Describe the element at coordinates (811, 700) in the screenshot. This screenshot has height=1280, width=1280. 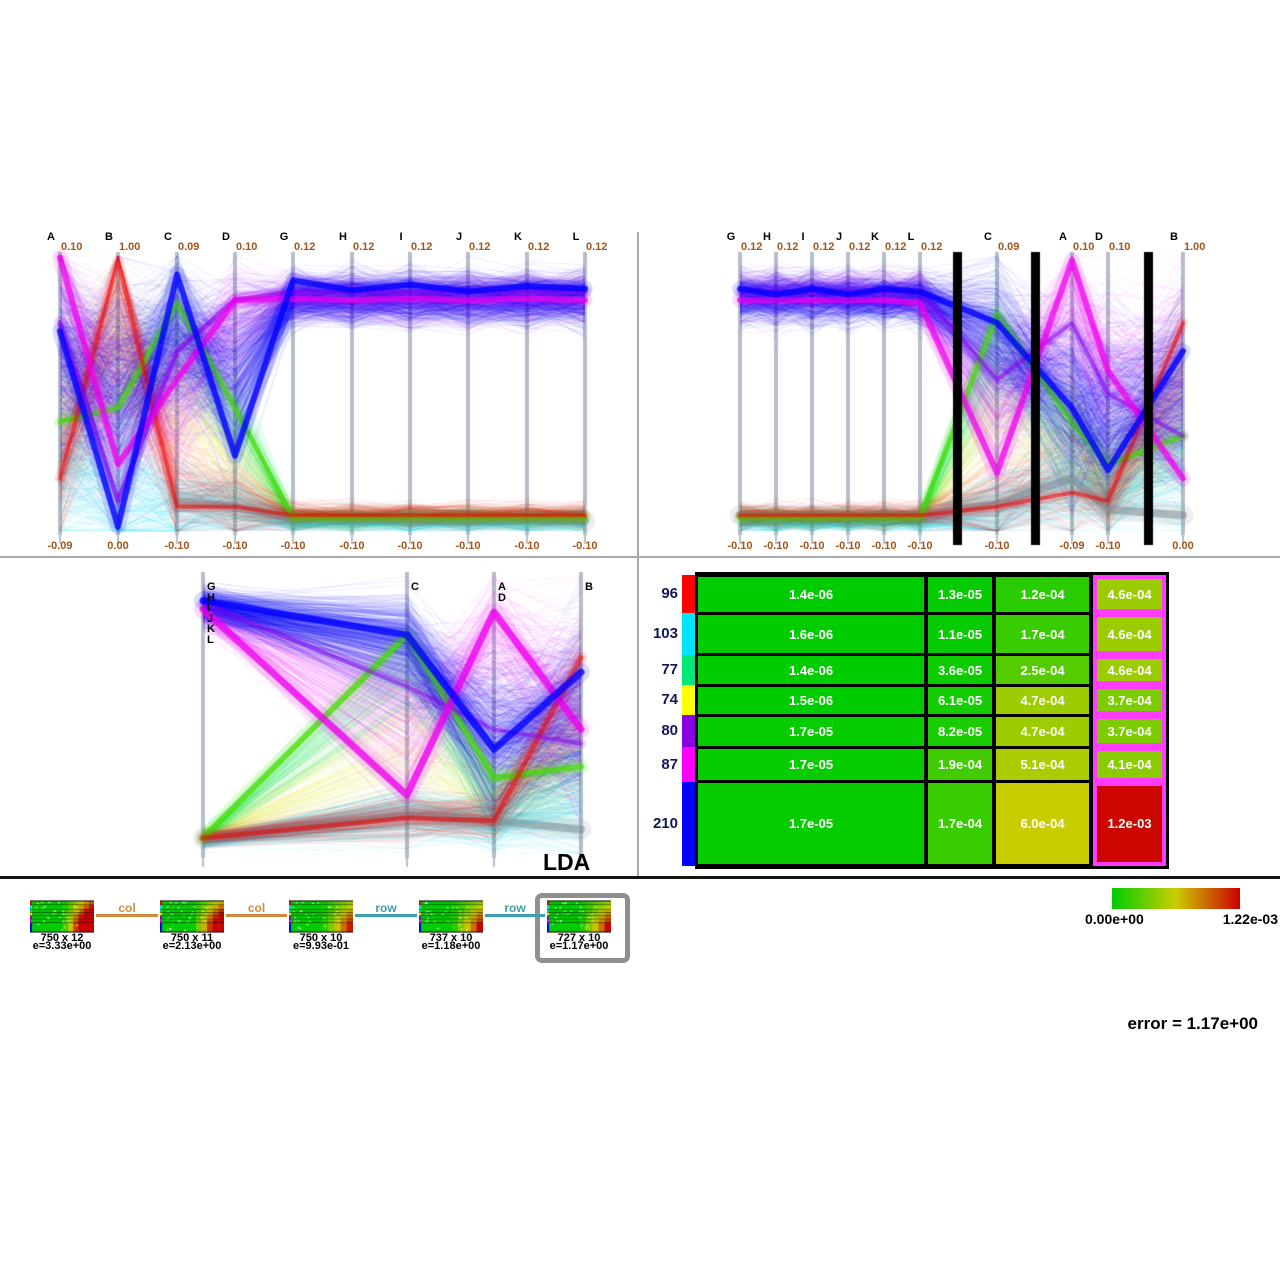
I see `error-cell: 1.5e-06` at that location.